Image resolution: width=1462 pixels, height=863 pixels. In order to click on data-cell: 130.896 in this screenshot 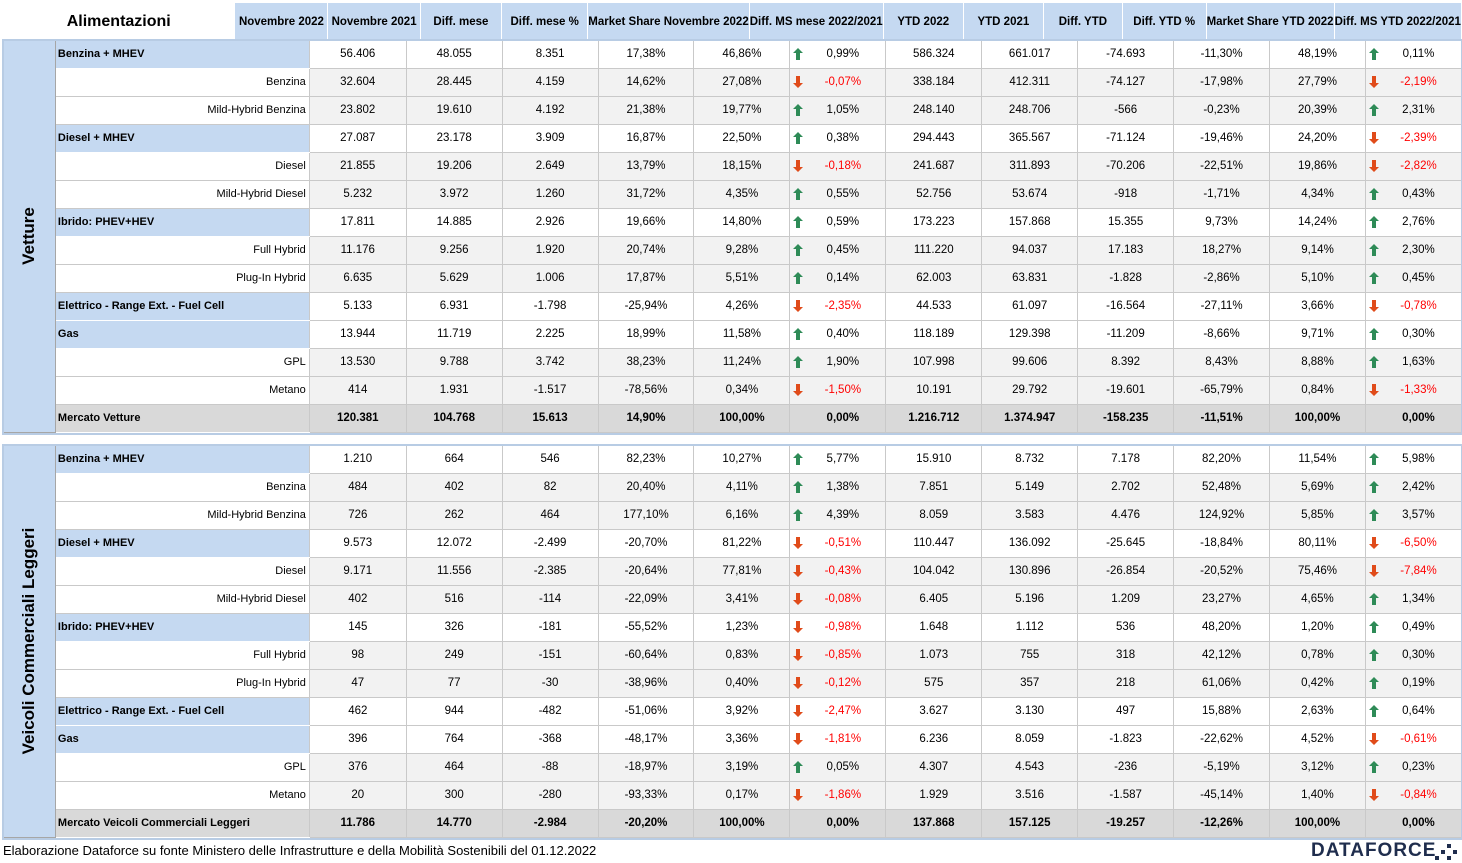, I will do `click(1030, 571)`.